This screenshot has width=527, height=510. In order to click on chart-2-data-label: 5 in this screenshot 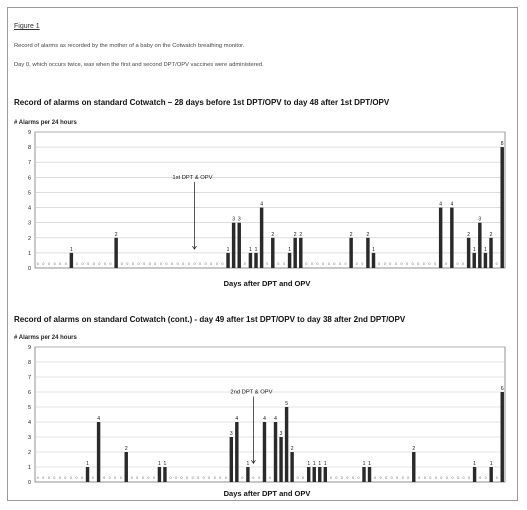, I will do `click(286, 404)`.